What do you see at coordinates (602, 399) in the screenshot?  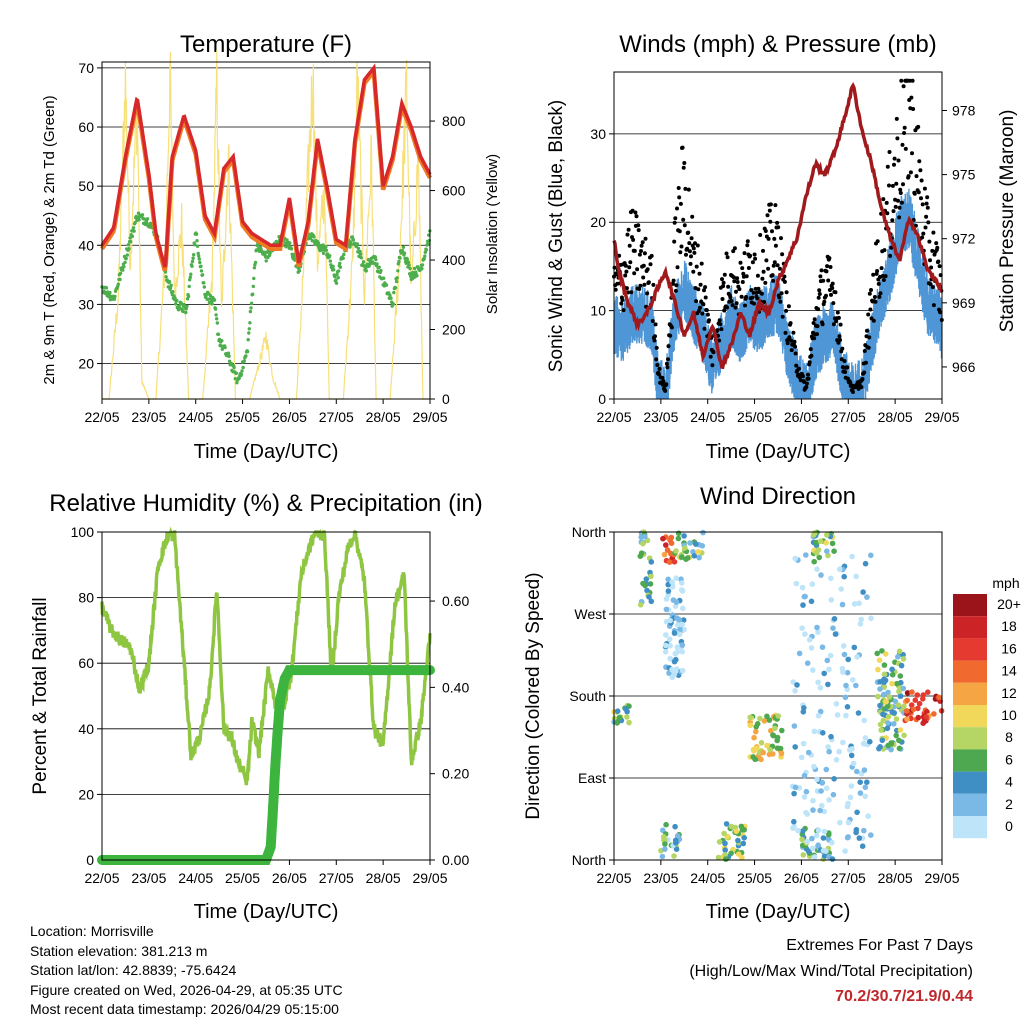 I see `y-tick-label: 0` at bounding box center [602, 399].